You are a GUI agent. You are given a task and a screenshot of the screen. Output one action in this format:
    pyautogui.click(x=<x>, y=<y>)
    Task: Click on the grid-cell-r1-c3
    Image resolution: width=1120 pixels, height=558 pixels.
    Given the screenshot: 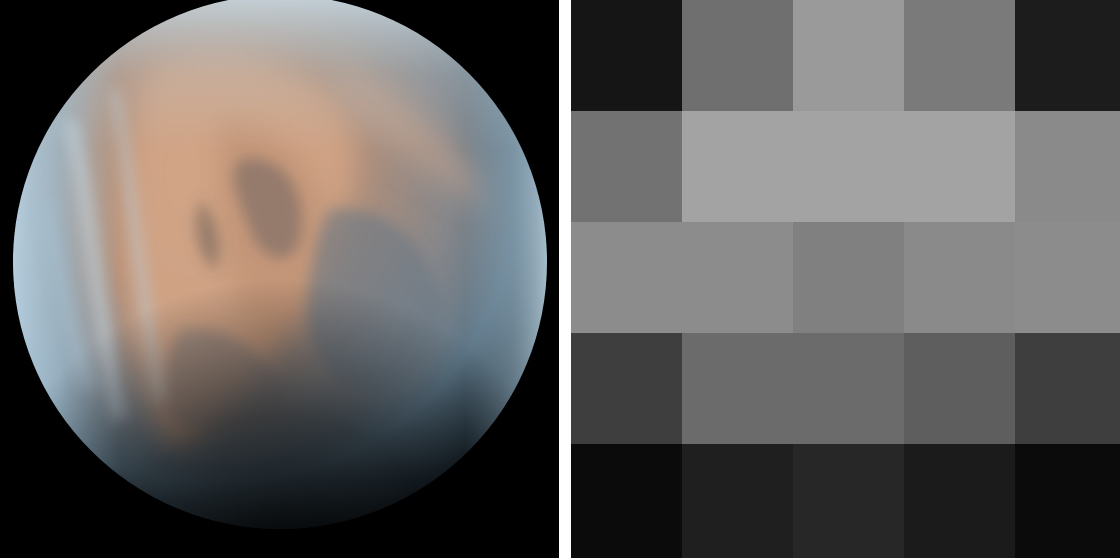 What is the action you would take?
    pyautogui.click(x=848, y=55)
    